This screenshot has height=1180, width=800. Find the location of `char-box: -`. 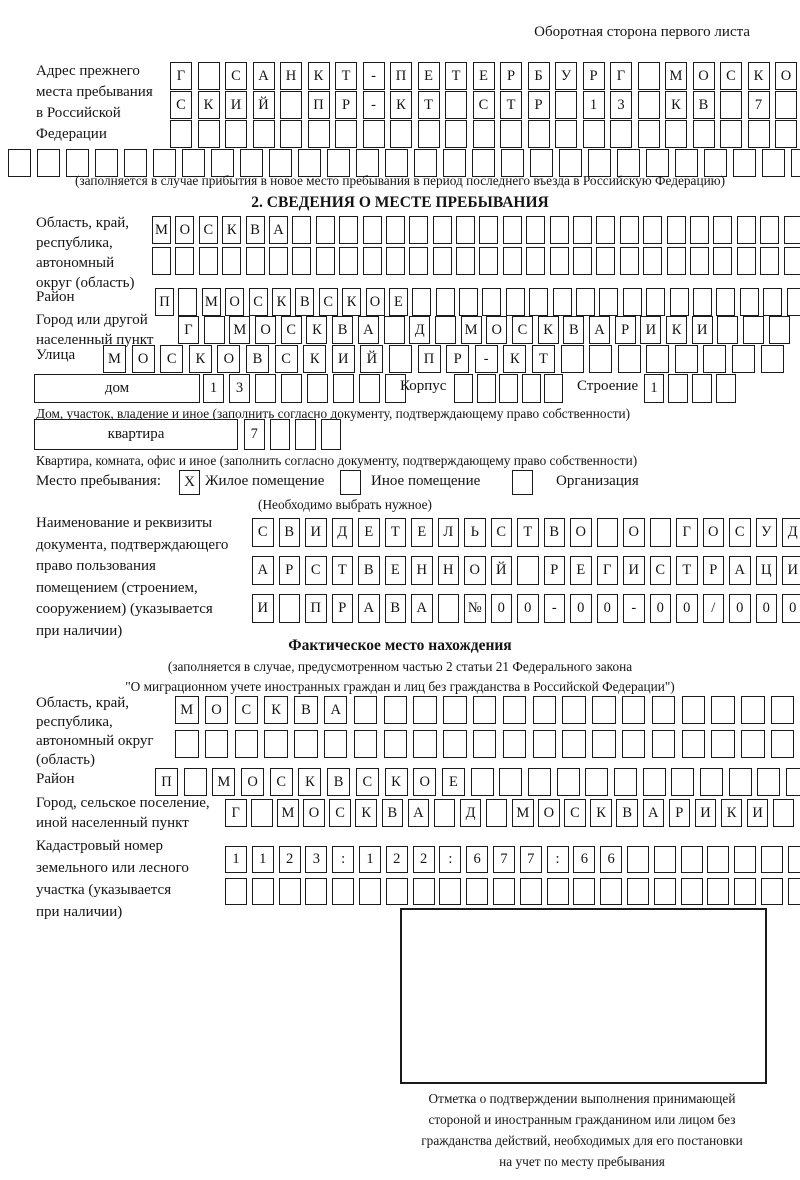

char-box: - is located at coordinates (634, 608).